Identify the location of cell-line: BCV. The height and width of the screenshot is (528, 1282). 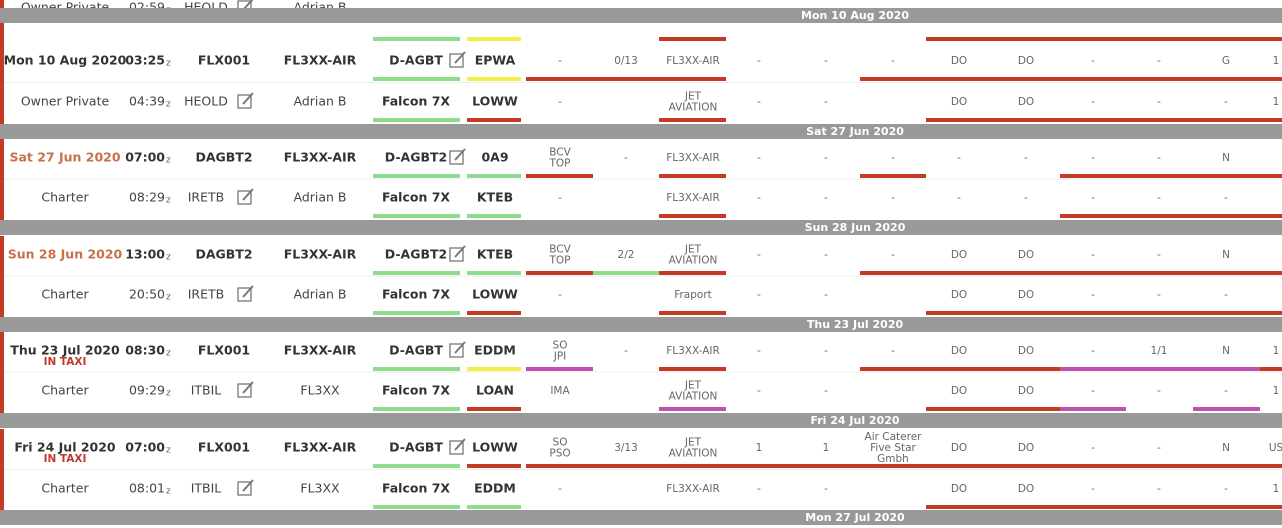
(560, 250).